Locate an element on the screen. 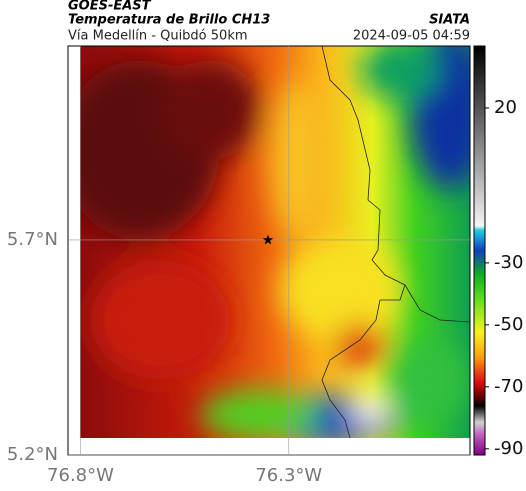 This screenshot has width=526, height=491. title: GOES-EAST is located at coordinates (110, 7).